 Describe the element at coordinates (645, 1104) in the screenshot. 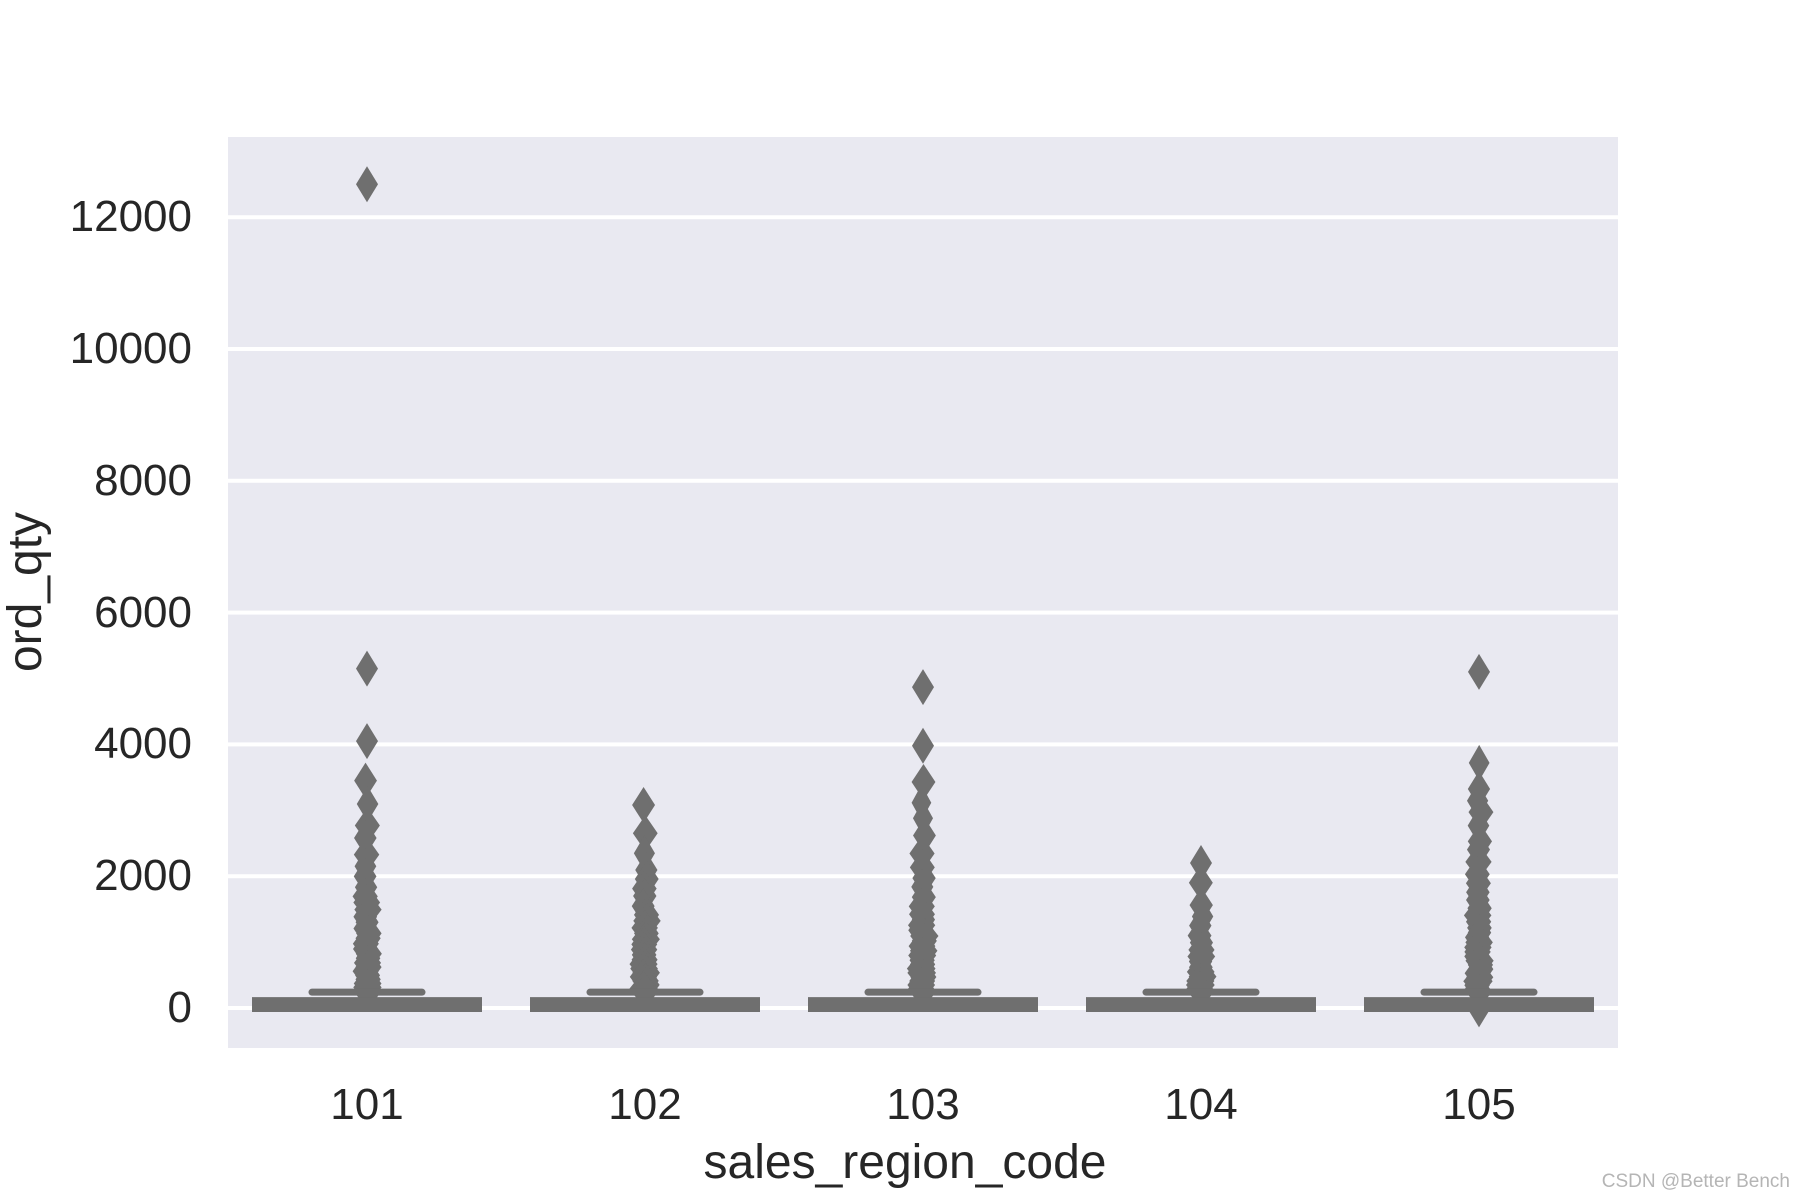

I see `x-tick-label: 102` at that location.